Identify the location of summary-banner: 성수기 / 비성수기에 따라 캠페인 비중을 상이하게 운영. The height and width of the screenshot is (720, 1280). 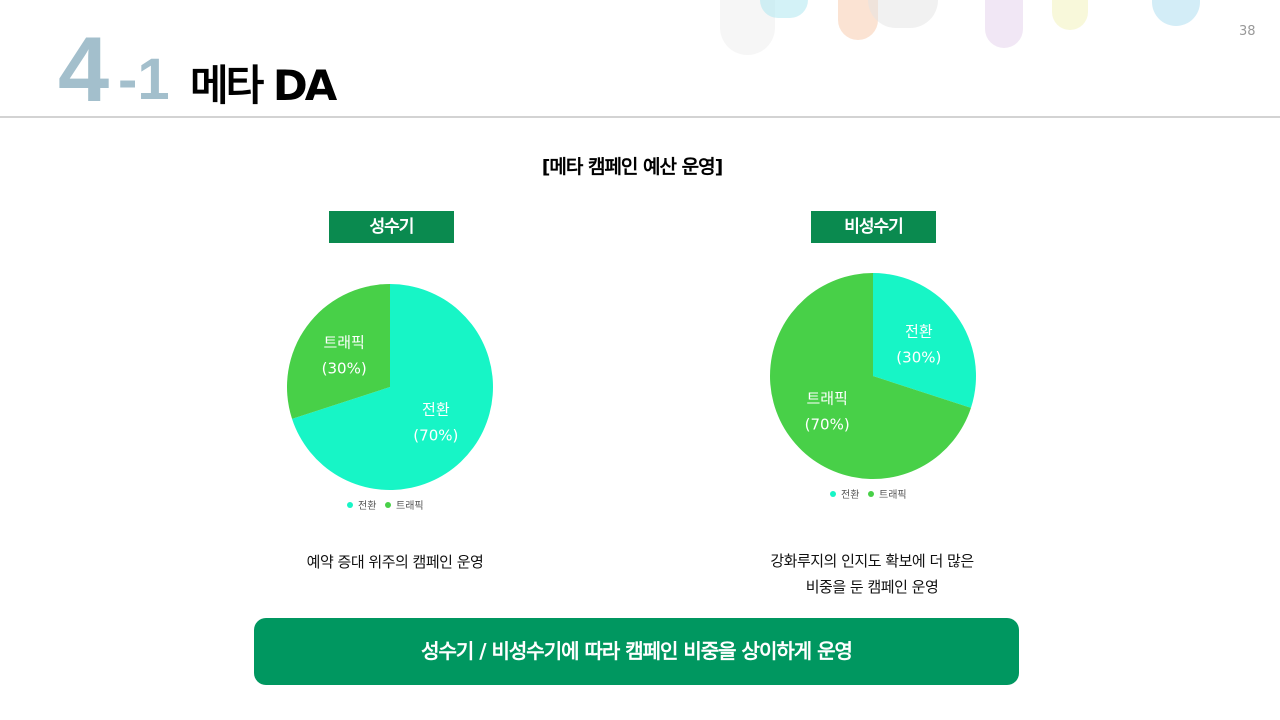
(636, 651).